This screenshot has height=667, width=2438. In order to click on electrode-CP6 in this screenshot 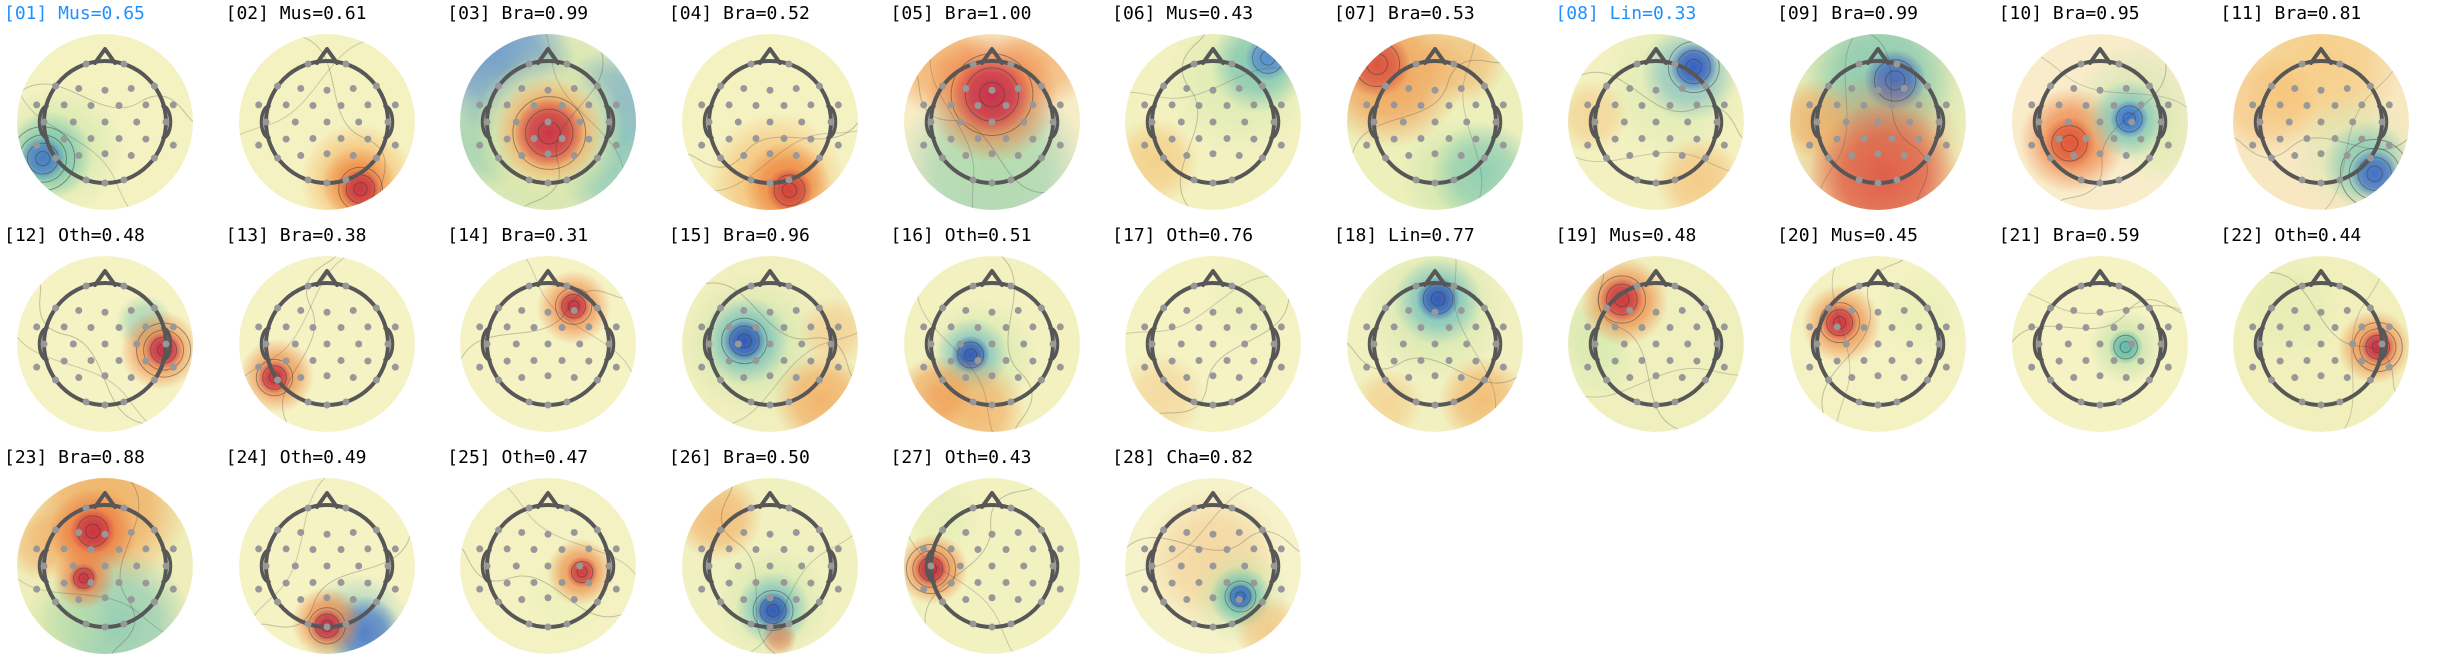, I will do `click(146, 583)`.